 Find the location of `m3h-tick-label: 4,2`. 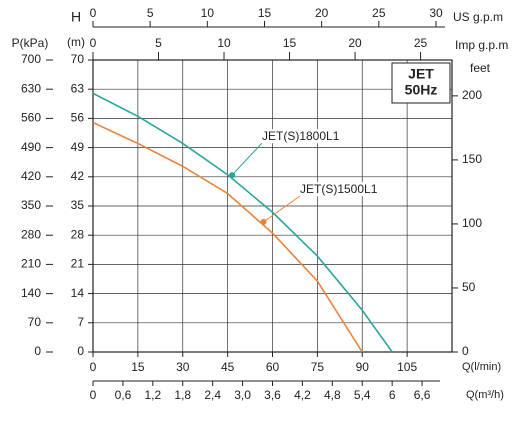

m3h-tick-label: 4,2 is located at coordinates (302, 395).